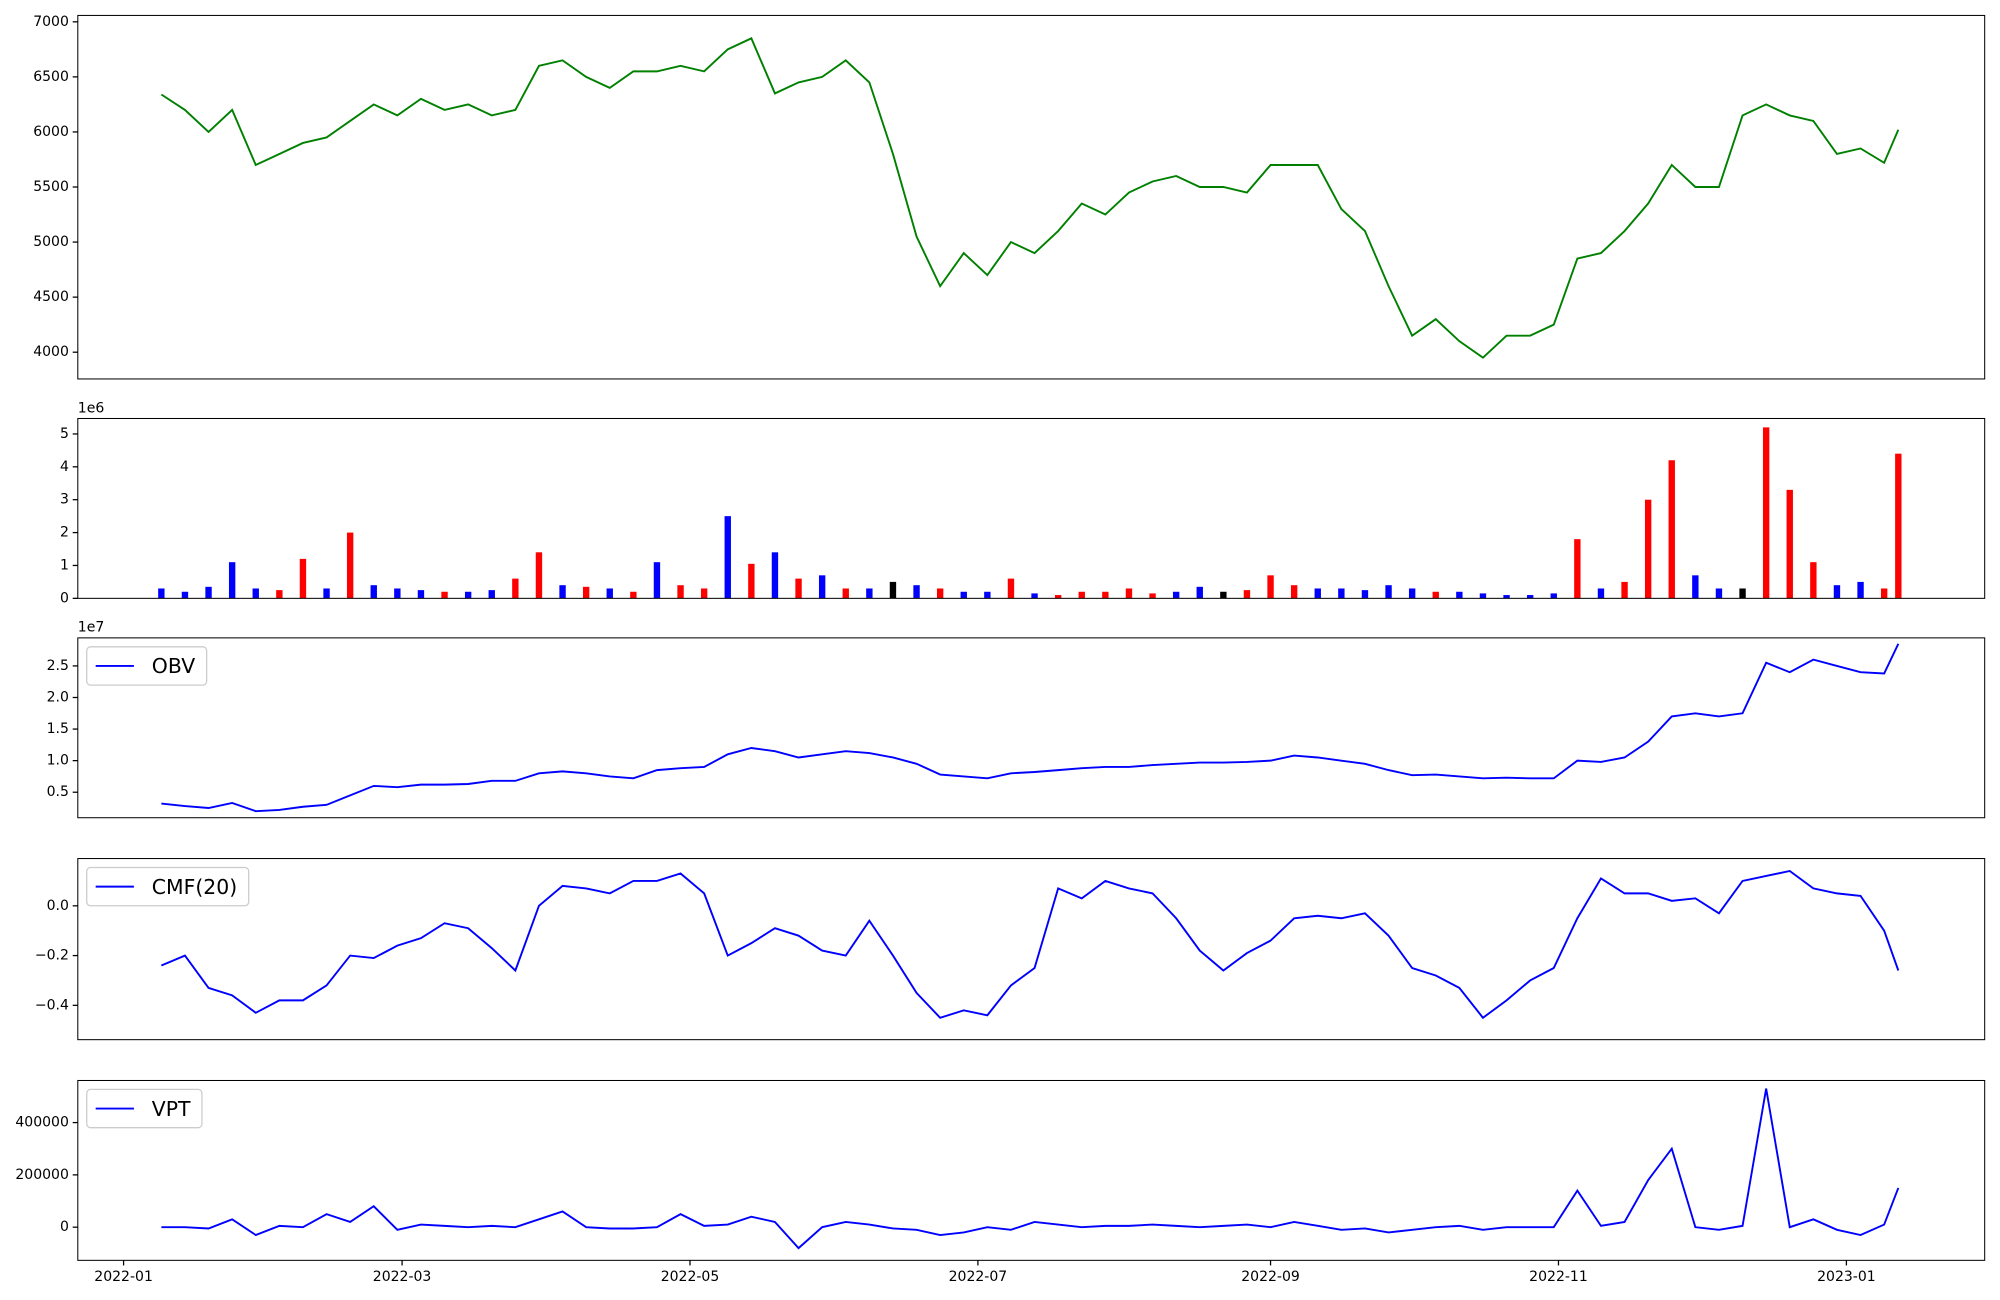 Image resolution: width=2000 pixels, height=1300 pixels. I want to click on legend-label: OBV, so click(173, 666).